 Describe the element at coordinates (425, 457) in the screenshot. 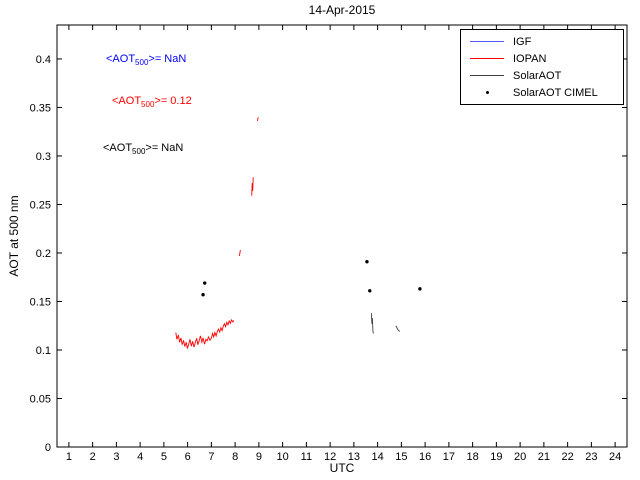

I see `svg-text: 16` at that location.